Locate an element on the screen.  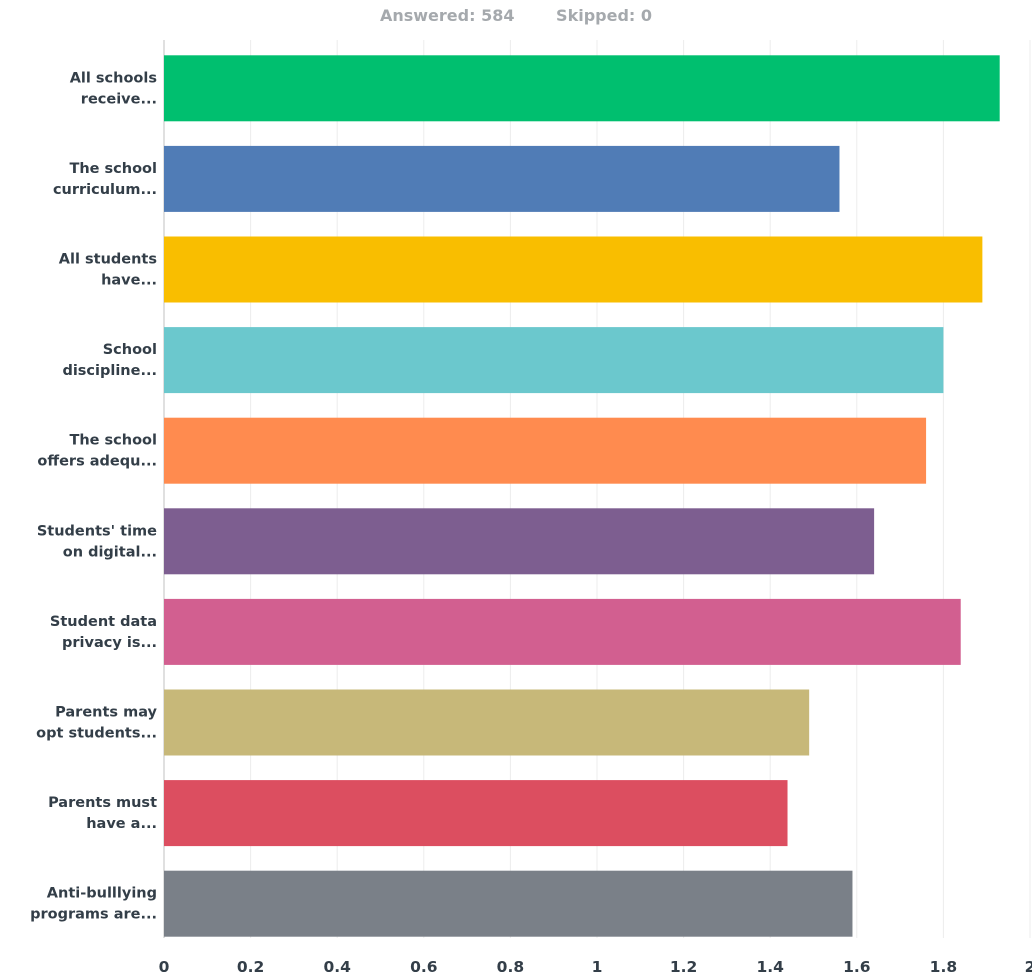
x-tick-label: 0.2 is located at coordinates (250, 967).